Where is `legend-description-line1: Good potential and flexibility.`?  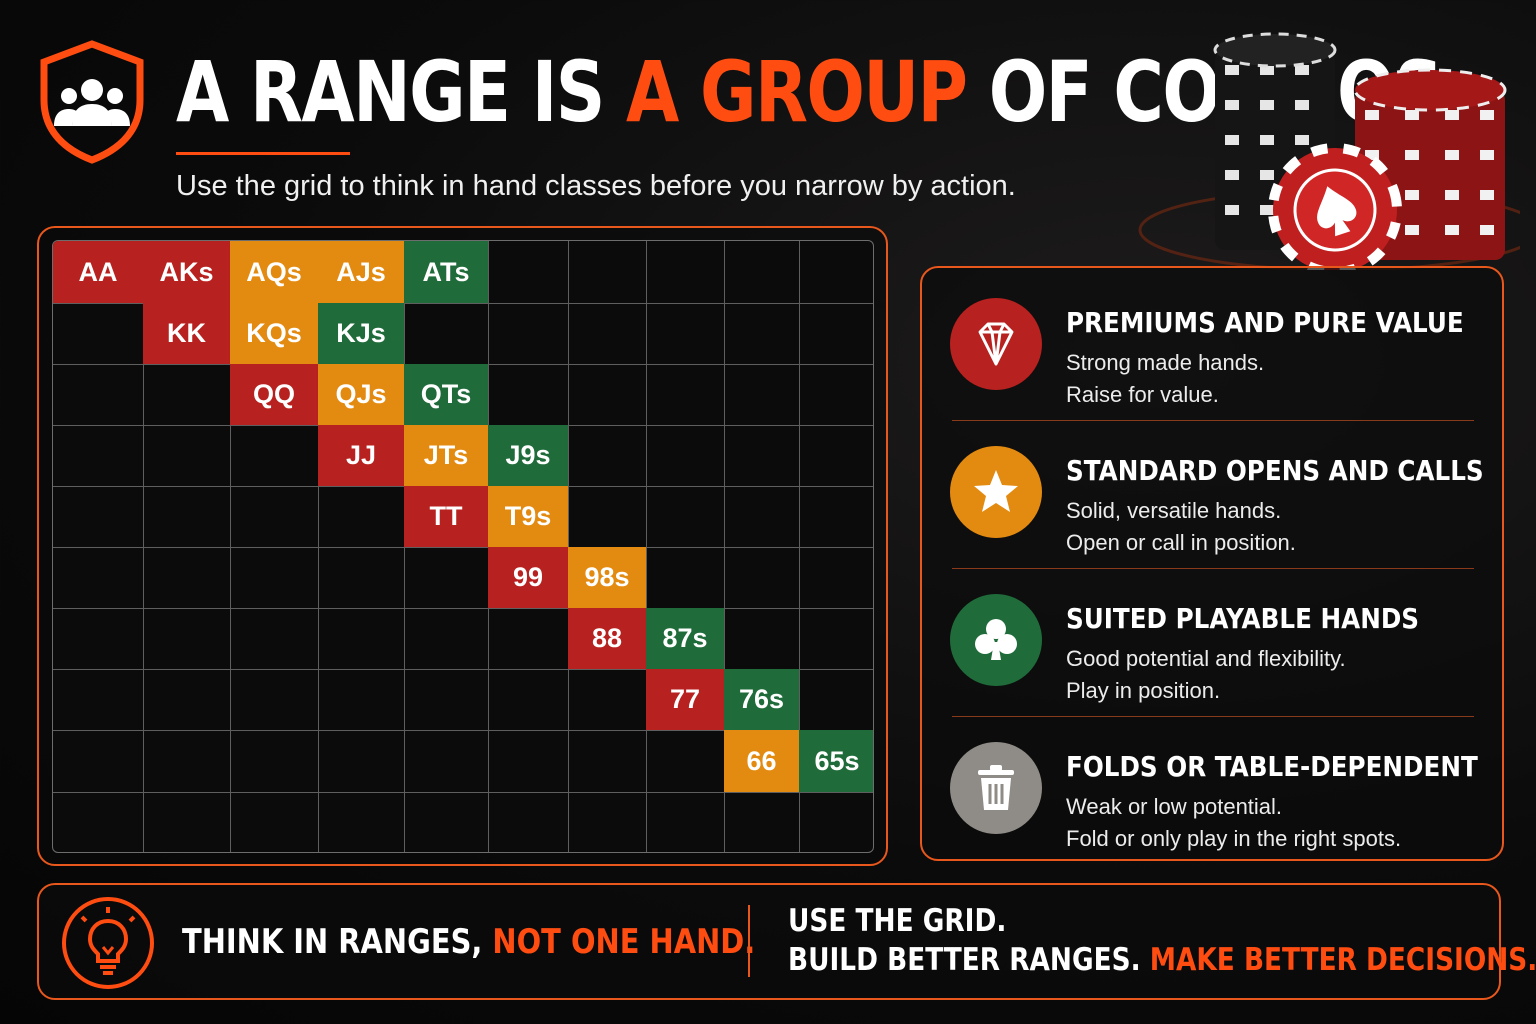 legend-description-line1: Good potential and flexibility. is located at coordinates (1206, 658).